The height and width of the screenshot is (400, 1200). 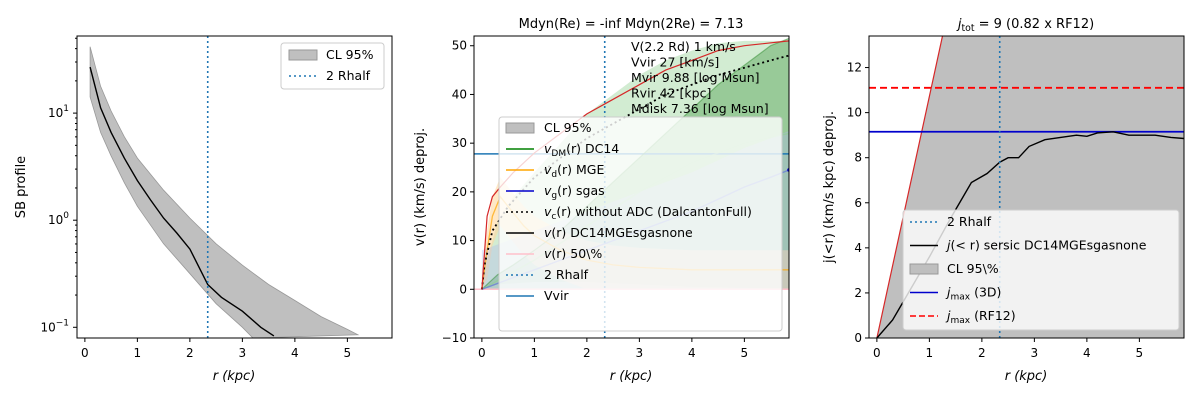 I want to click on panel2-annotation-line: Rvir 42 [kpc], so click(x=671, y=93).